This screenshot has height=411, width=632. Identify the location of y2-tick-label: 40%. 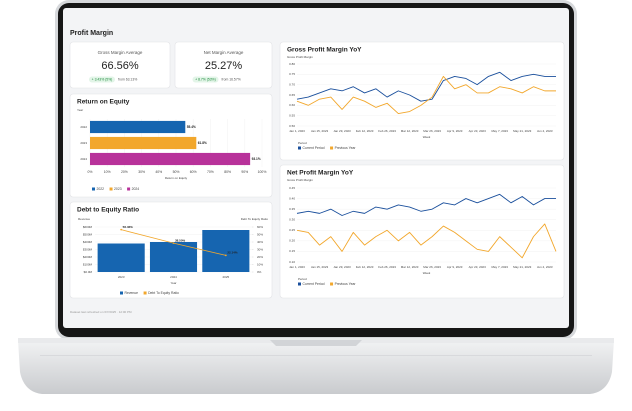
(260, 242).